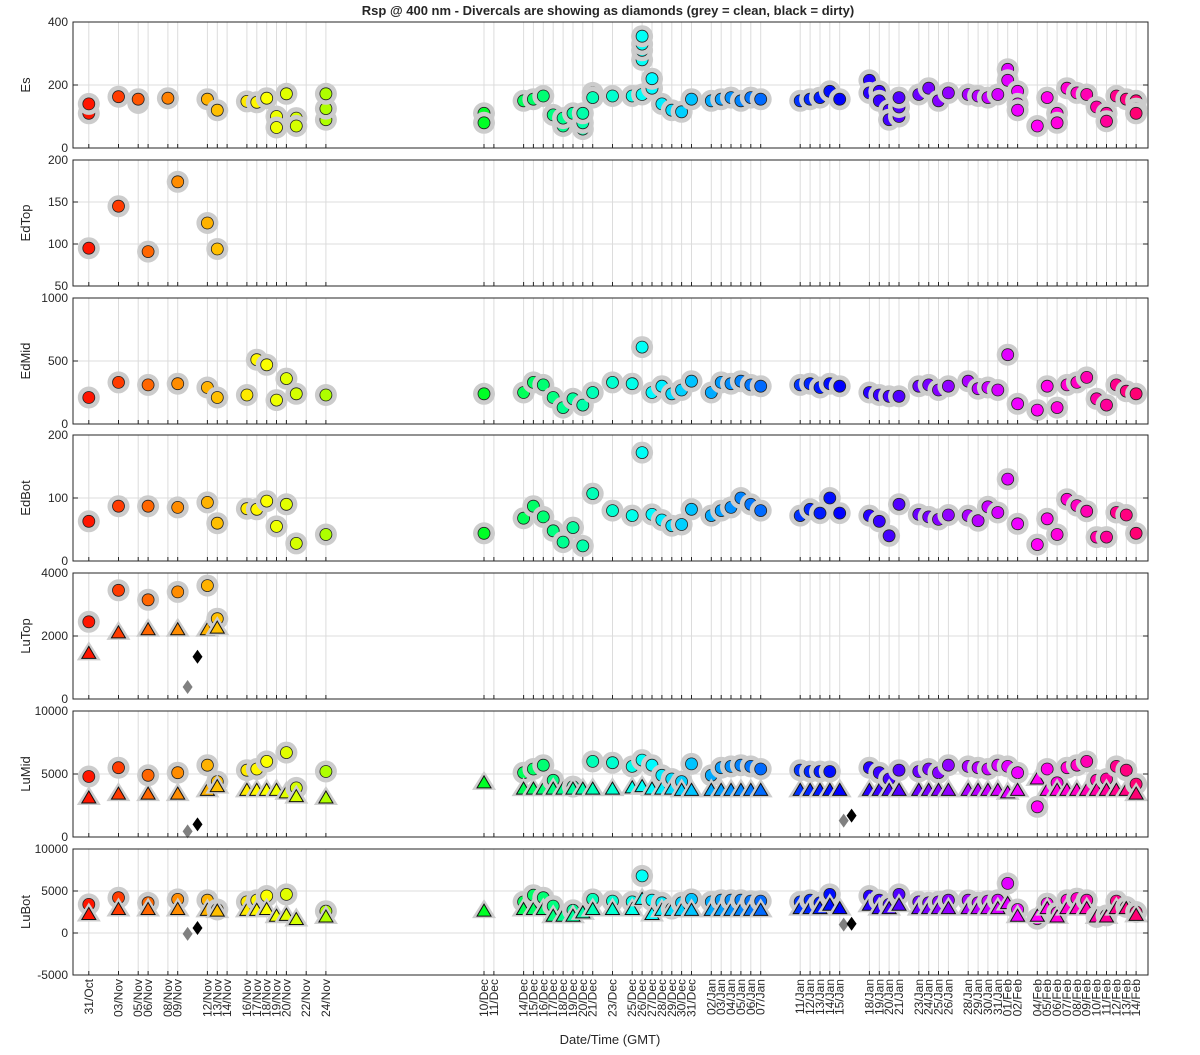 The width and height of the screenshot is (1200, 1055). What do you see at coordinates (583, 636) in the screenshot?
I see `panel-lutop: 0 2000 4000 LuTop` at bounding box center [583, 636].